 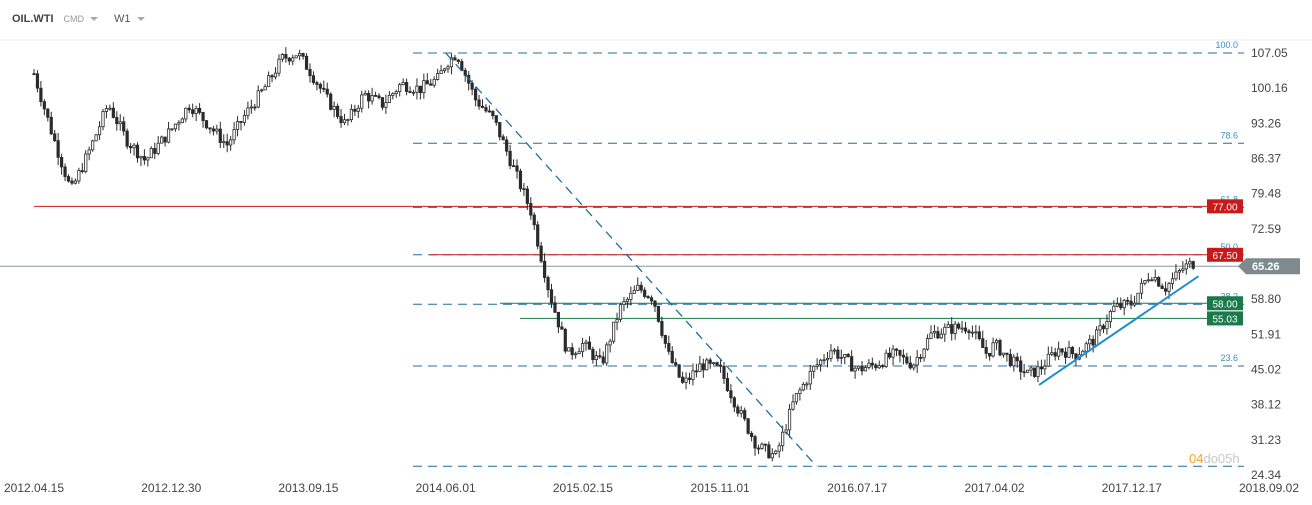 What do you see at coordinates (81, 19) in the screenshot?
I see `instrument-type-dropdown: CMD` at bounding box center [81, 19].